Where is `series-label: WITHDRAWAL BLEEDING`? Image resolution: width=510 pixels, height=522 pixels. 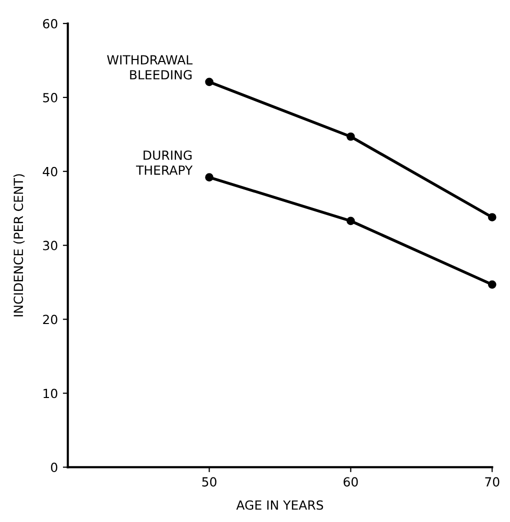
series-label: WITHDRAWAL BLEEDING is located at coordinates (150, 67).